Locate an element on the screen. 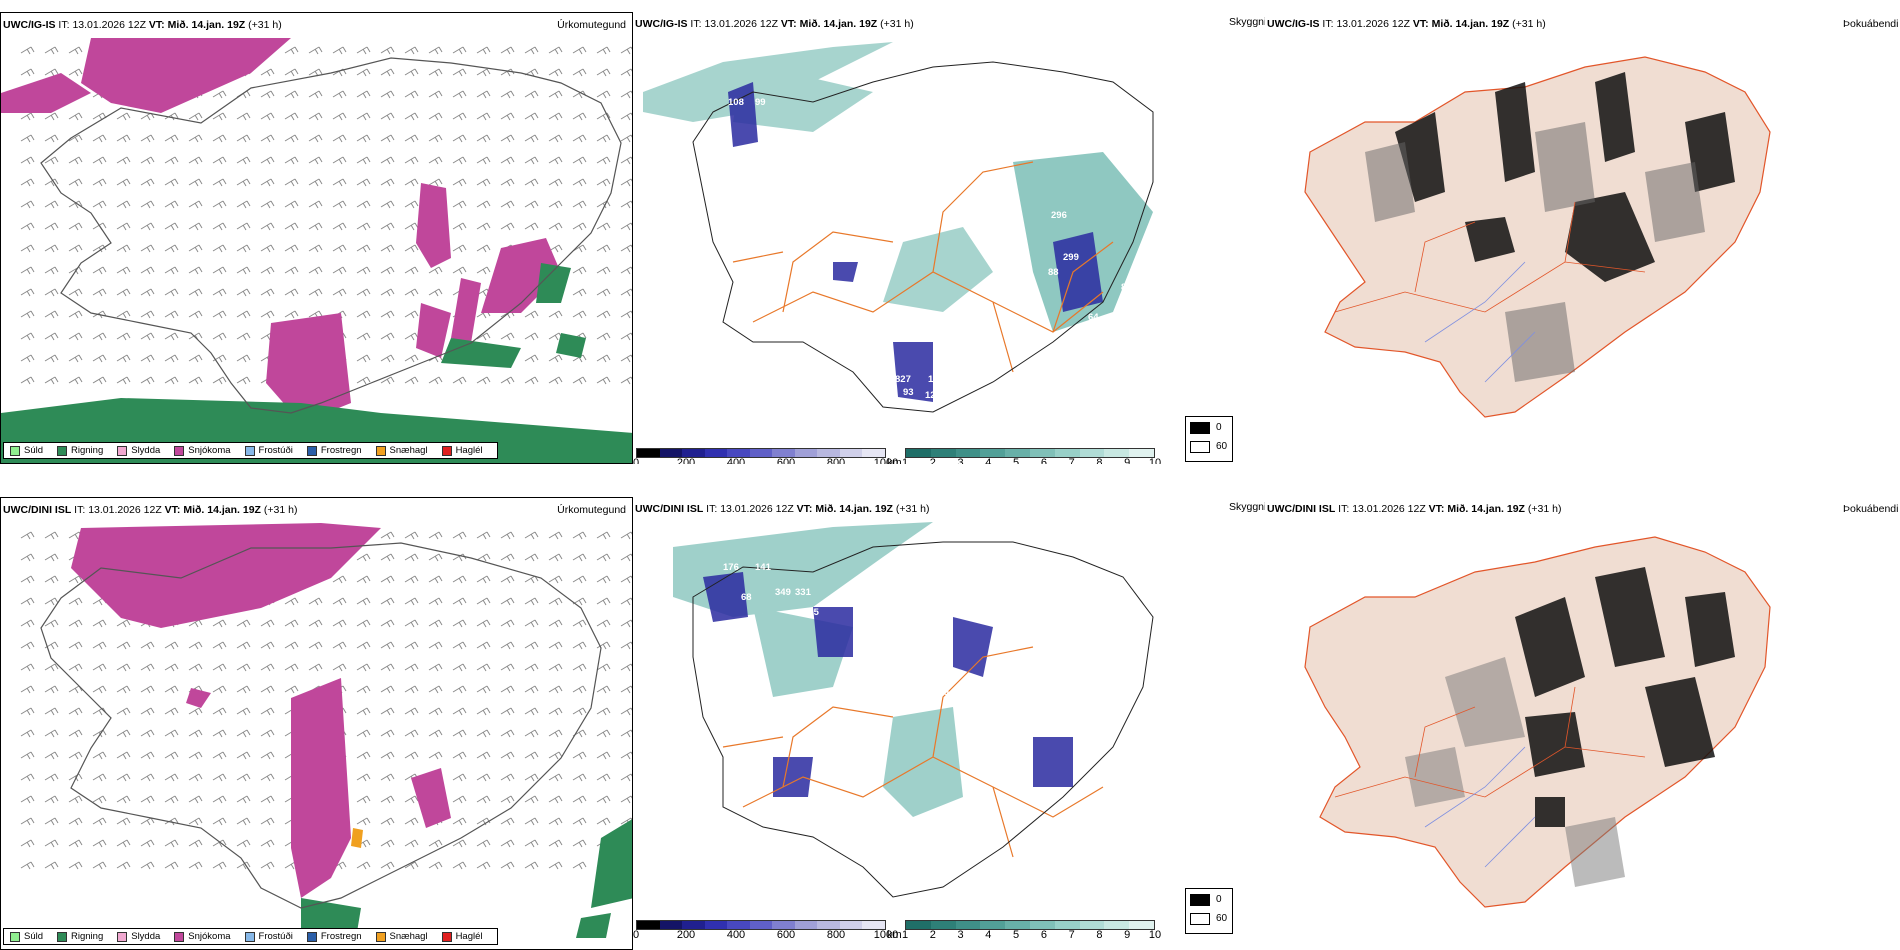  cloud-base-value: 64 is located at coordinates (1093, 317).